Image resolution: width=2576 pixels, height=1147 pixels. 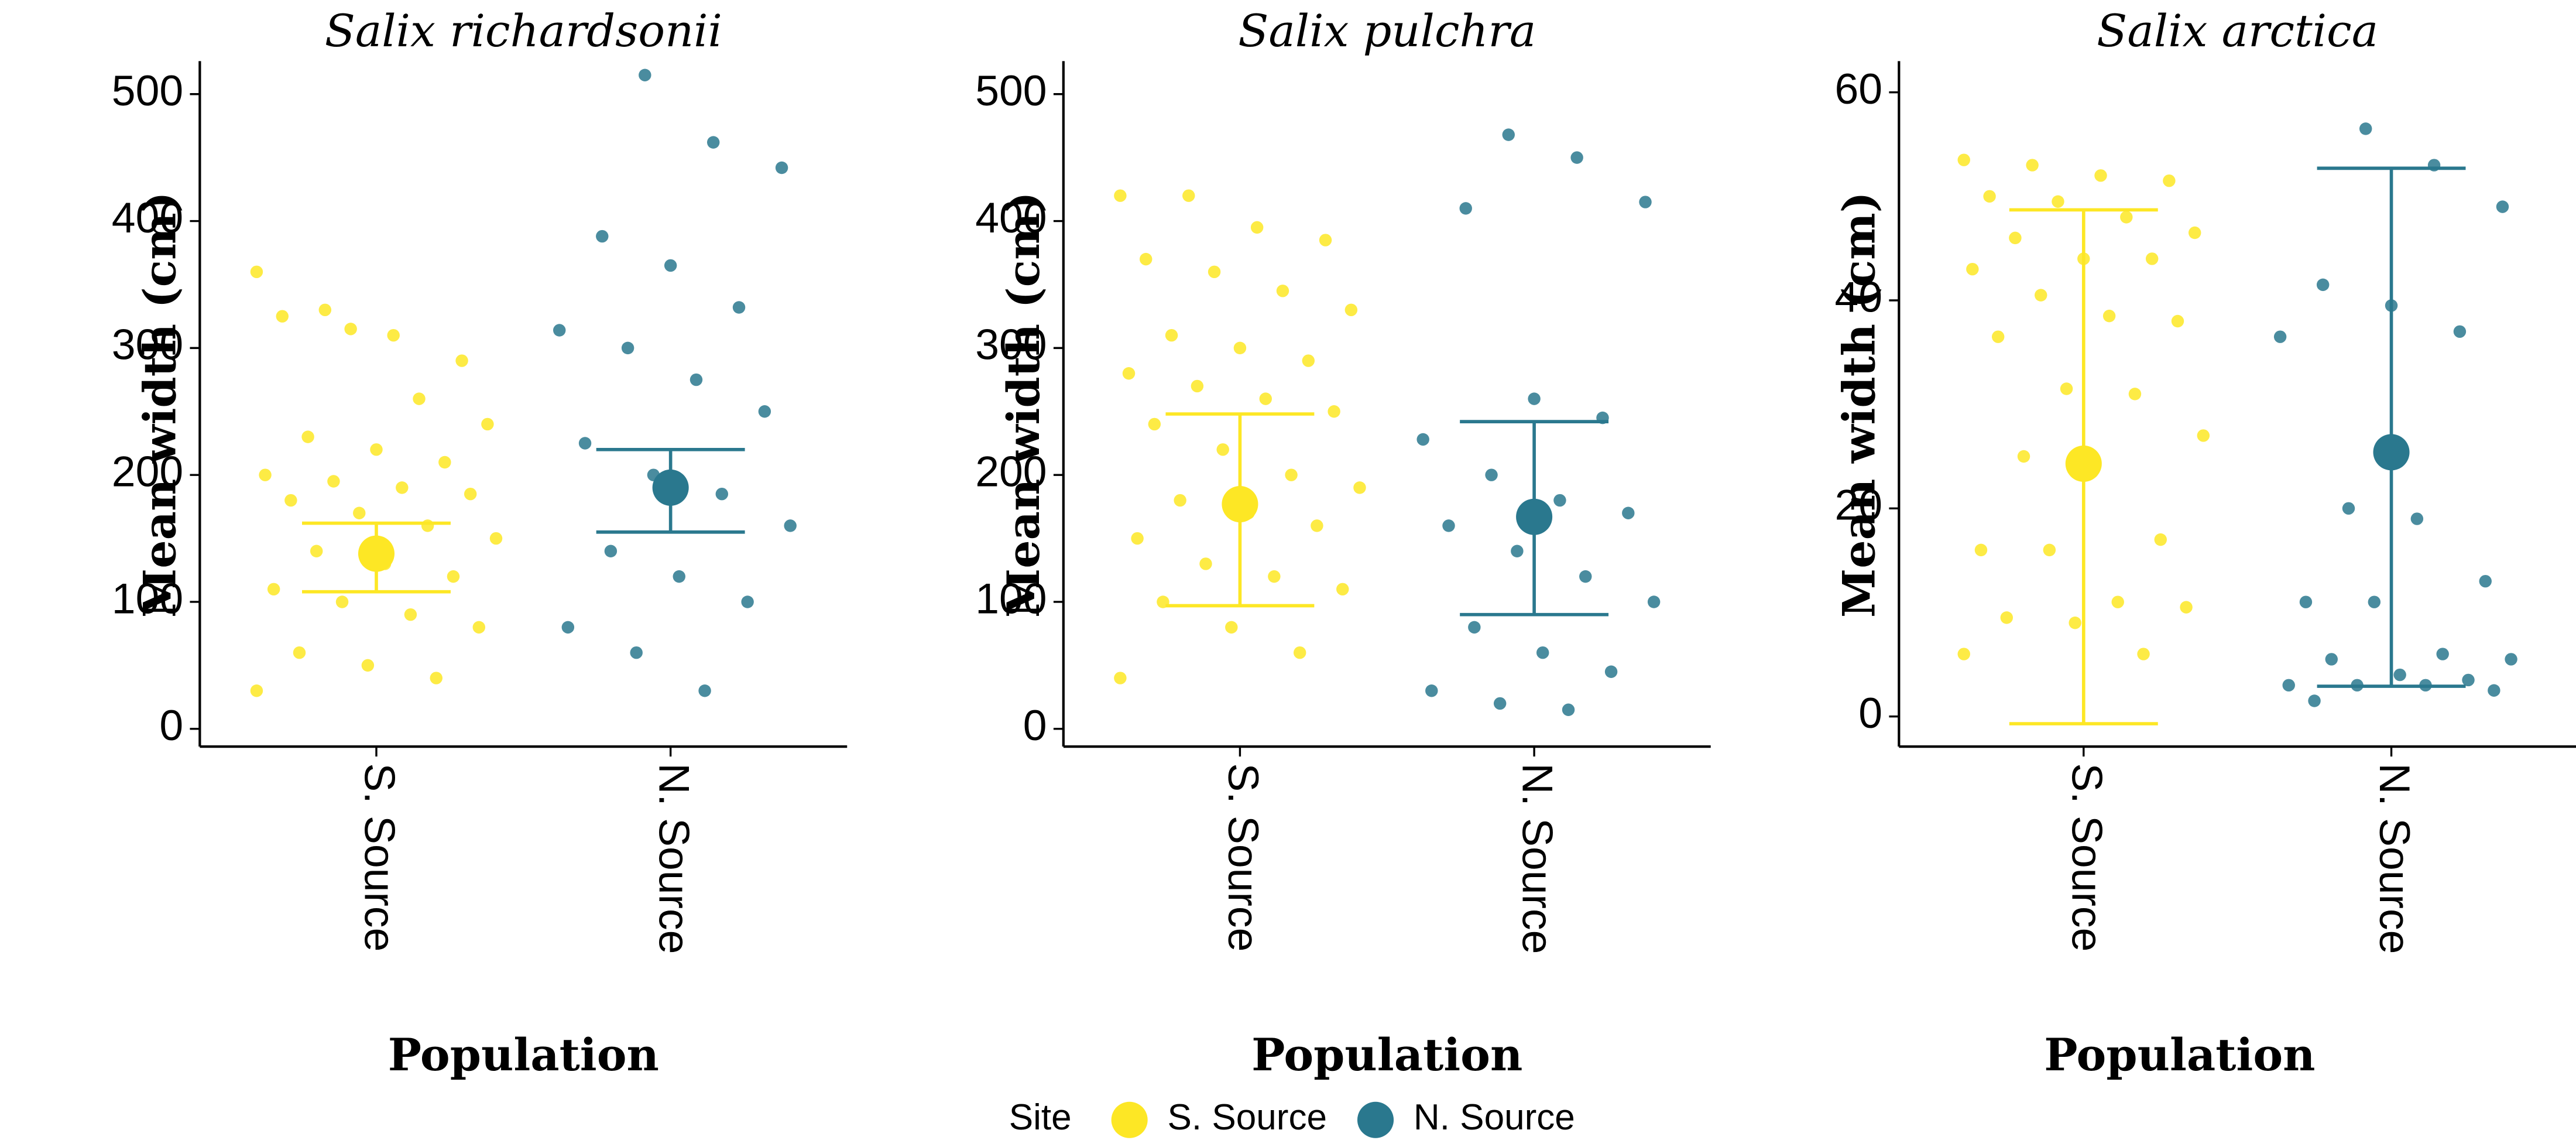 I want to click on y-tick-label: 40, so click(x=1859, y=297).